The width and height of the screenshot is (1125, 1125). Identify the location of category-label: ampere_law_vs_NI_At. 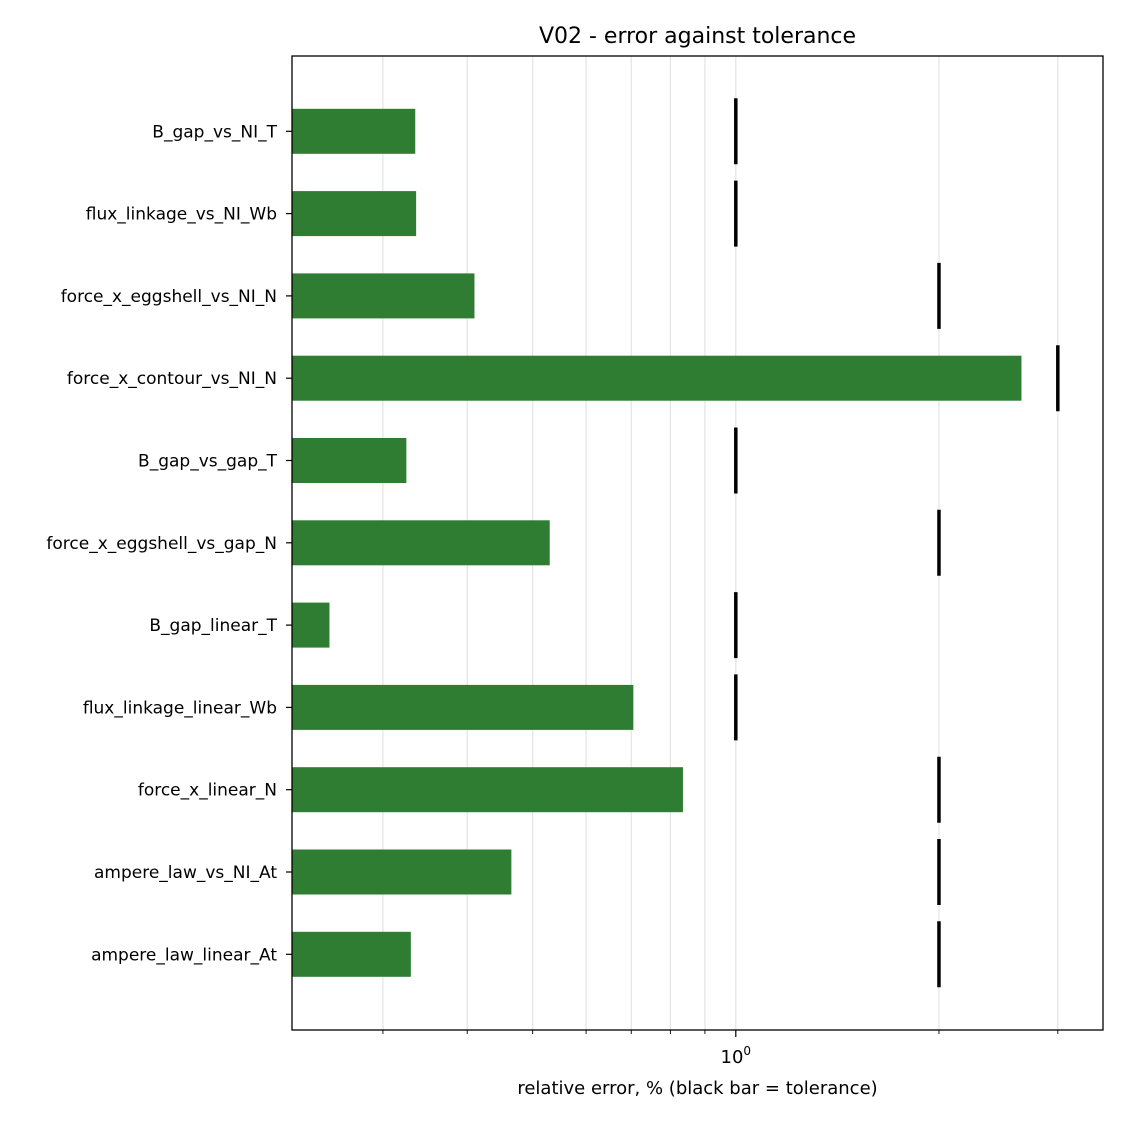
(185, 873).